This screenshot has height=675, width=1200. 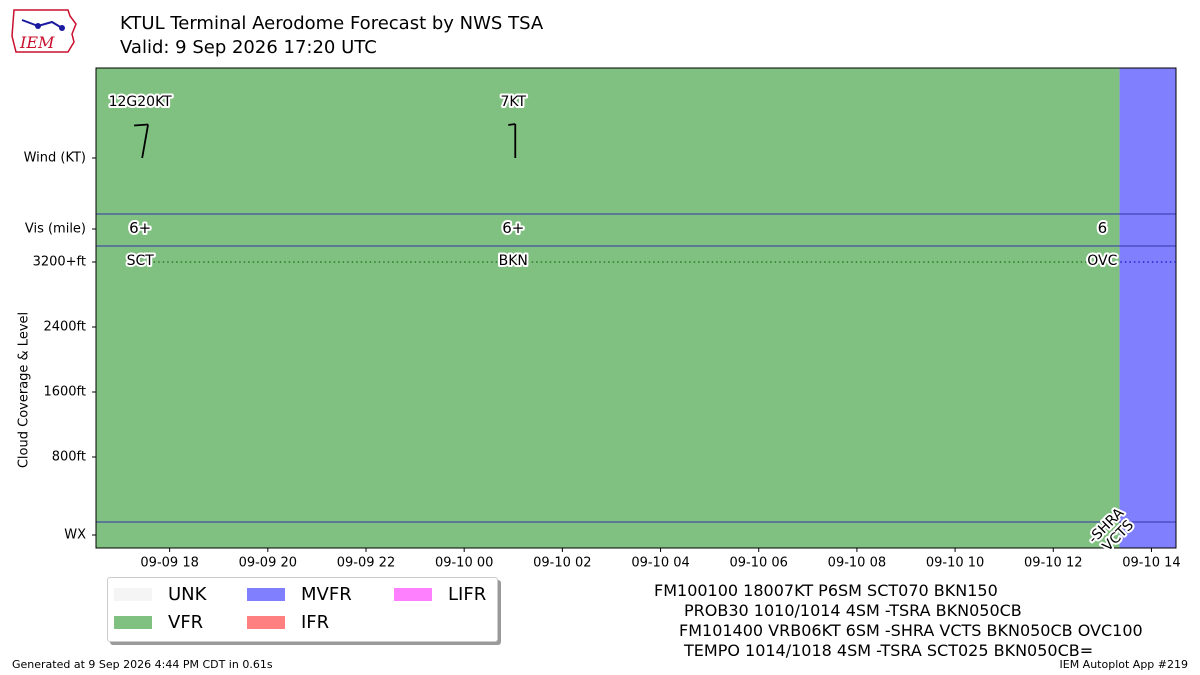 I want to click on ytick-2400: 2400ft, so click(x=64, y=327).